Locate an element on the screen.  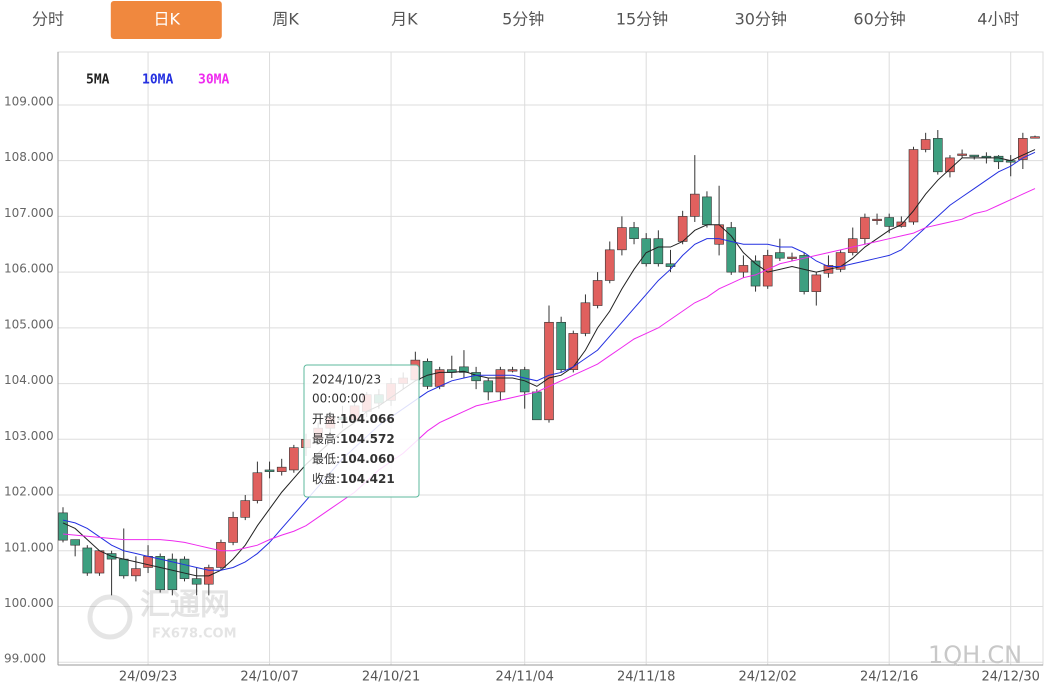
x-tick-label: 24/10/21 is located at coordinates (391, 677).